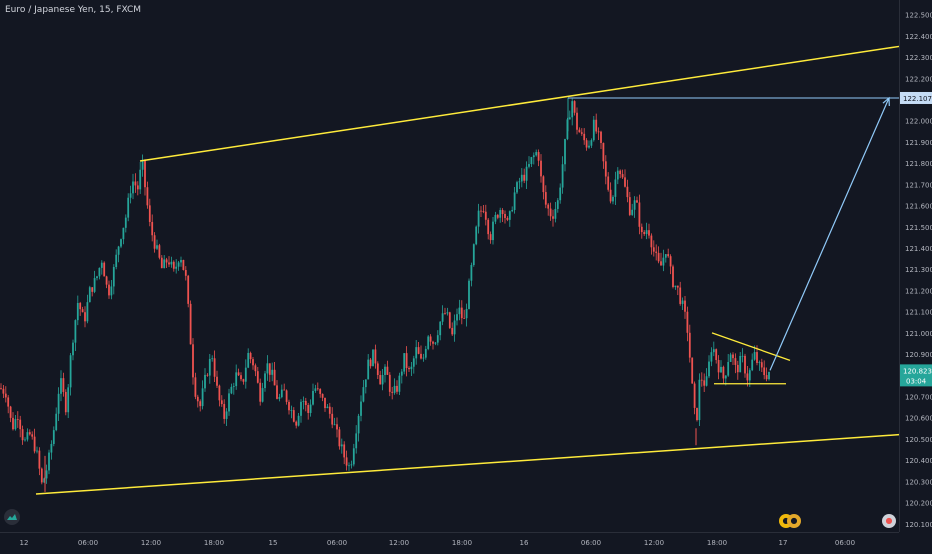 This screenshot has width=932, height=554. What do you see at coordinates (794, 521) in the screenshot?
I see `settings-badge-icon: ●` at bounding box center [794, 521].